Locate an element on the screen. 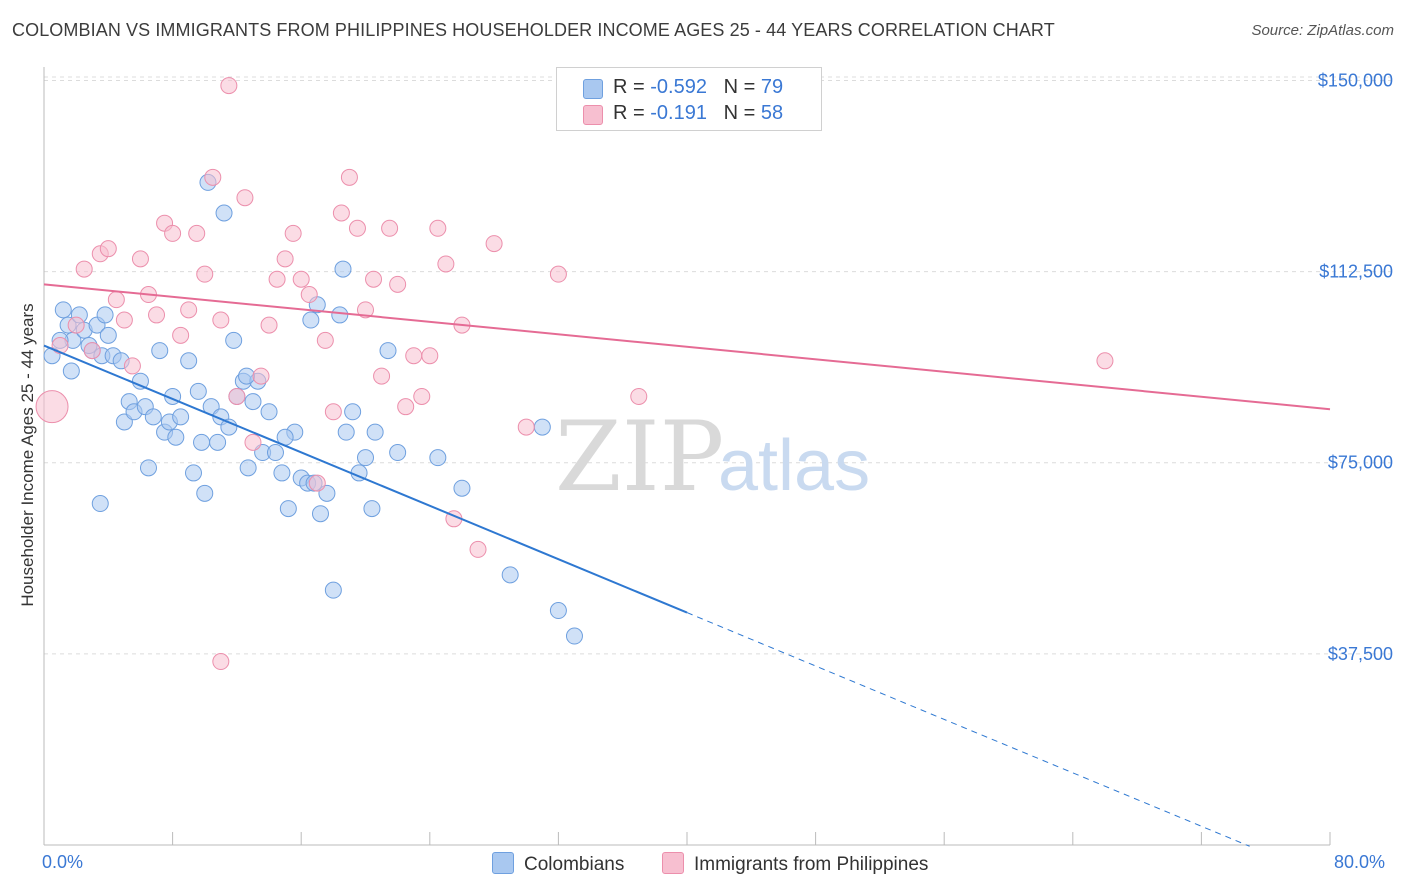 This screenshot has height=892, width=1406. philippines-trend-line is located at coordinates (687, 347).